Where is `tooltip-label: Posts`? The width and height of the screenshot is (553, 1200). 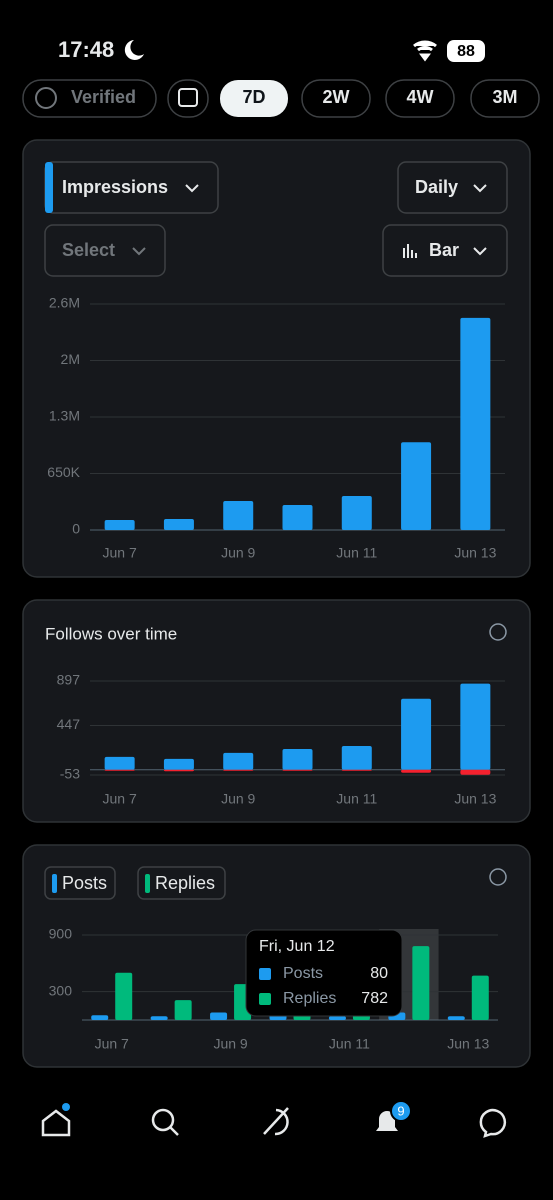
tooltip-label: Posts is located at coordinates (303, 973).